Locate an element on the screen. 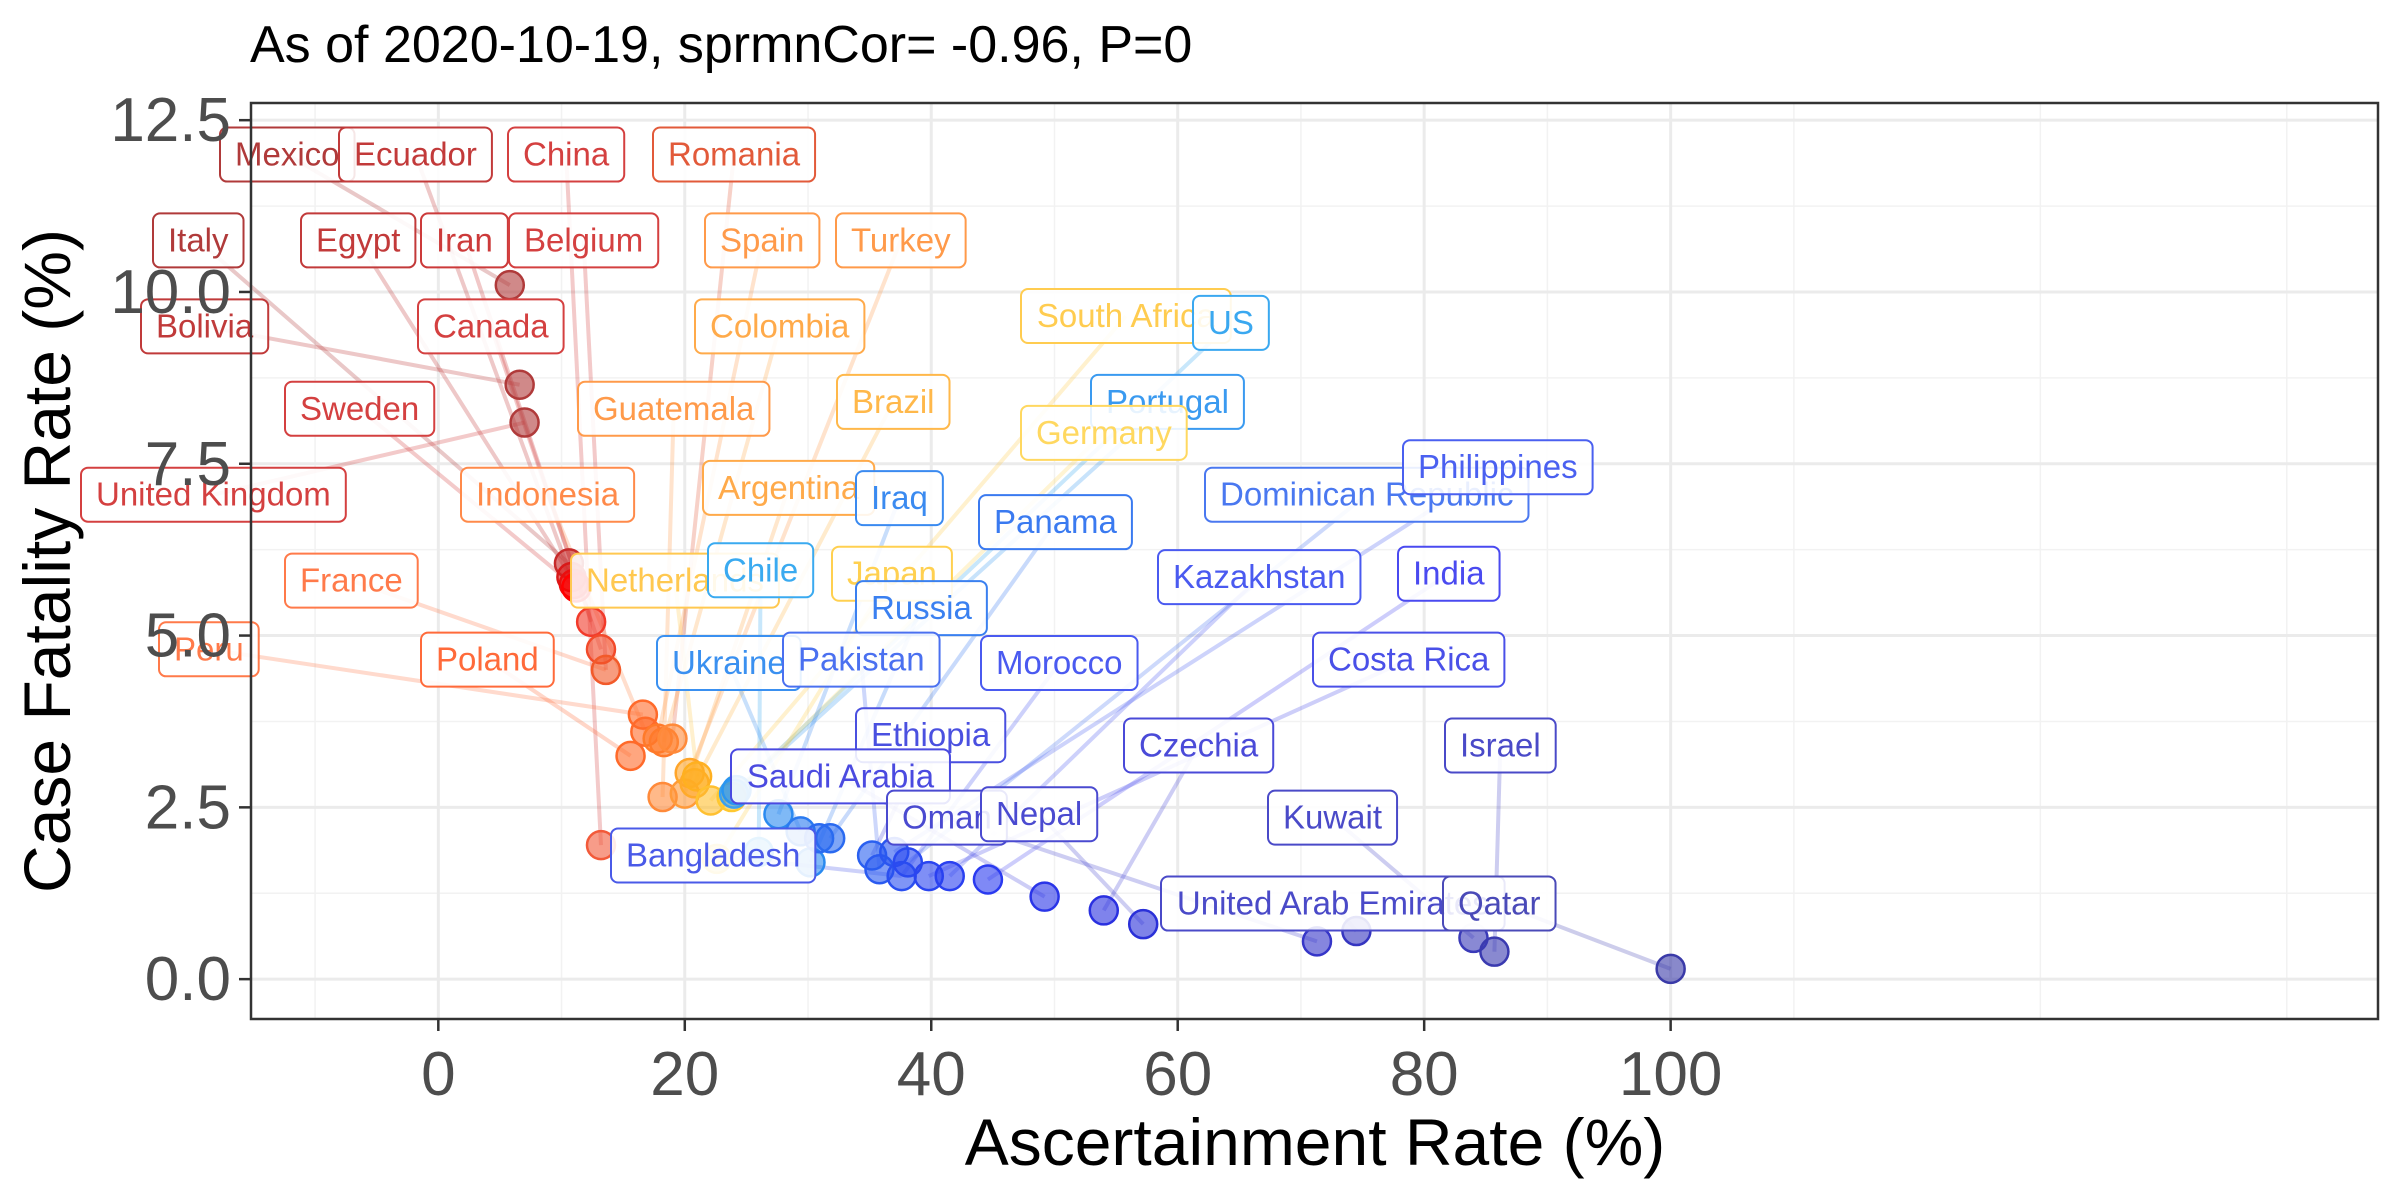  country-label: Canada is located at coordinates (491, 326).